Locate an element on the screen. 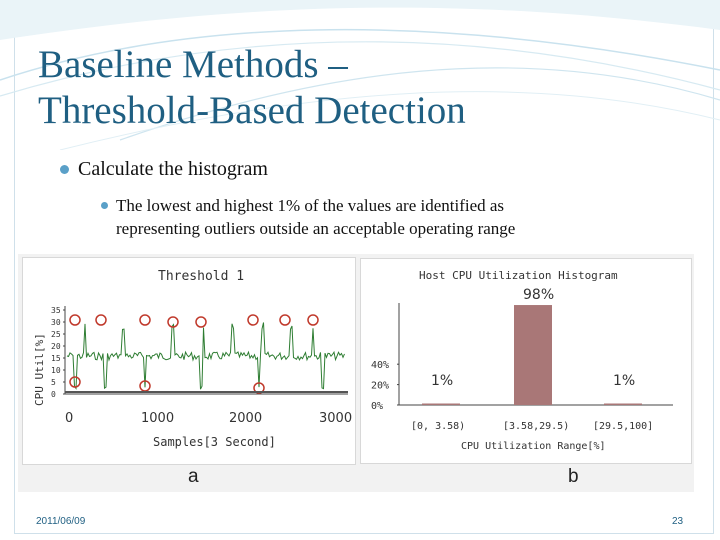 The image size is (720, 540). figure-a-ytick-label: 10 is located at coordinates (56, 370).